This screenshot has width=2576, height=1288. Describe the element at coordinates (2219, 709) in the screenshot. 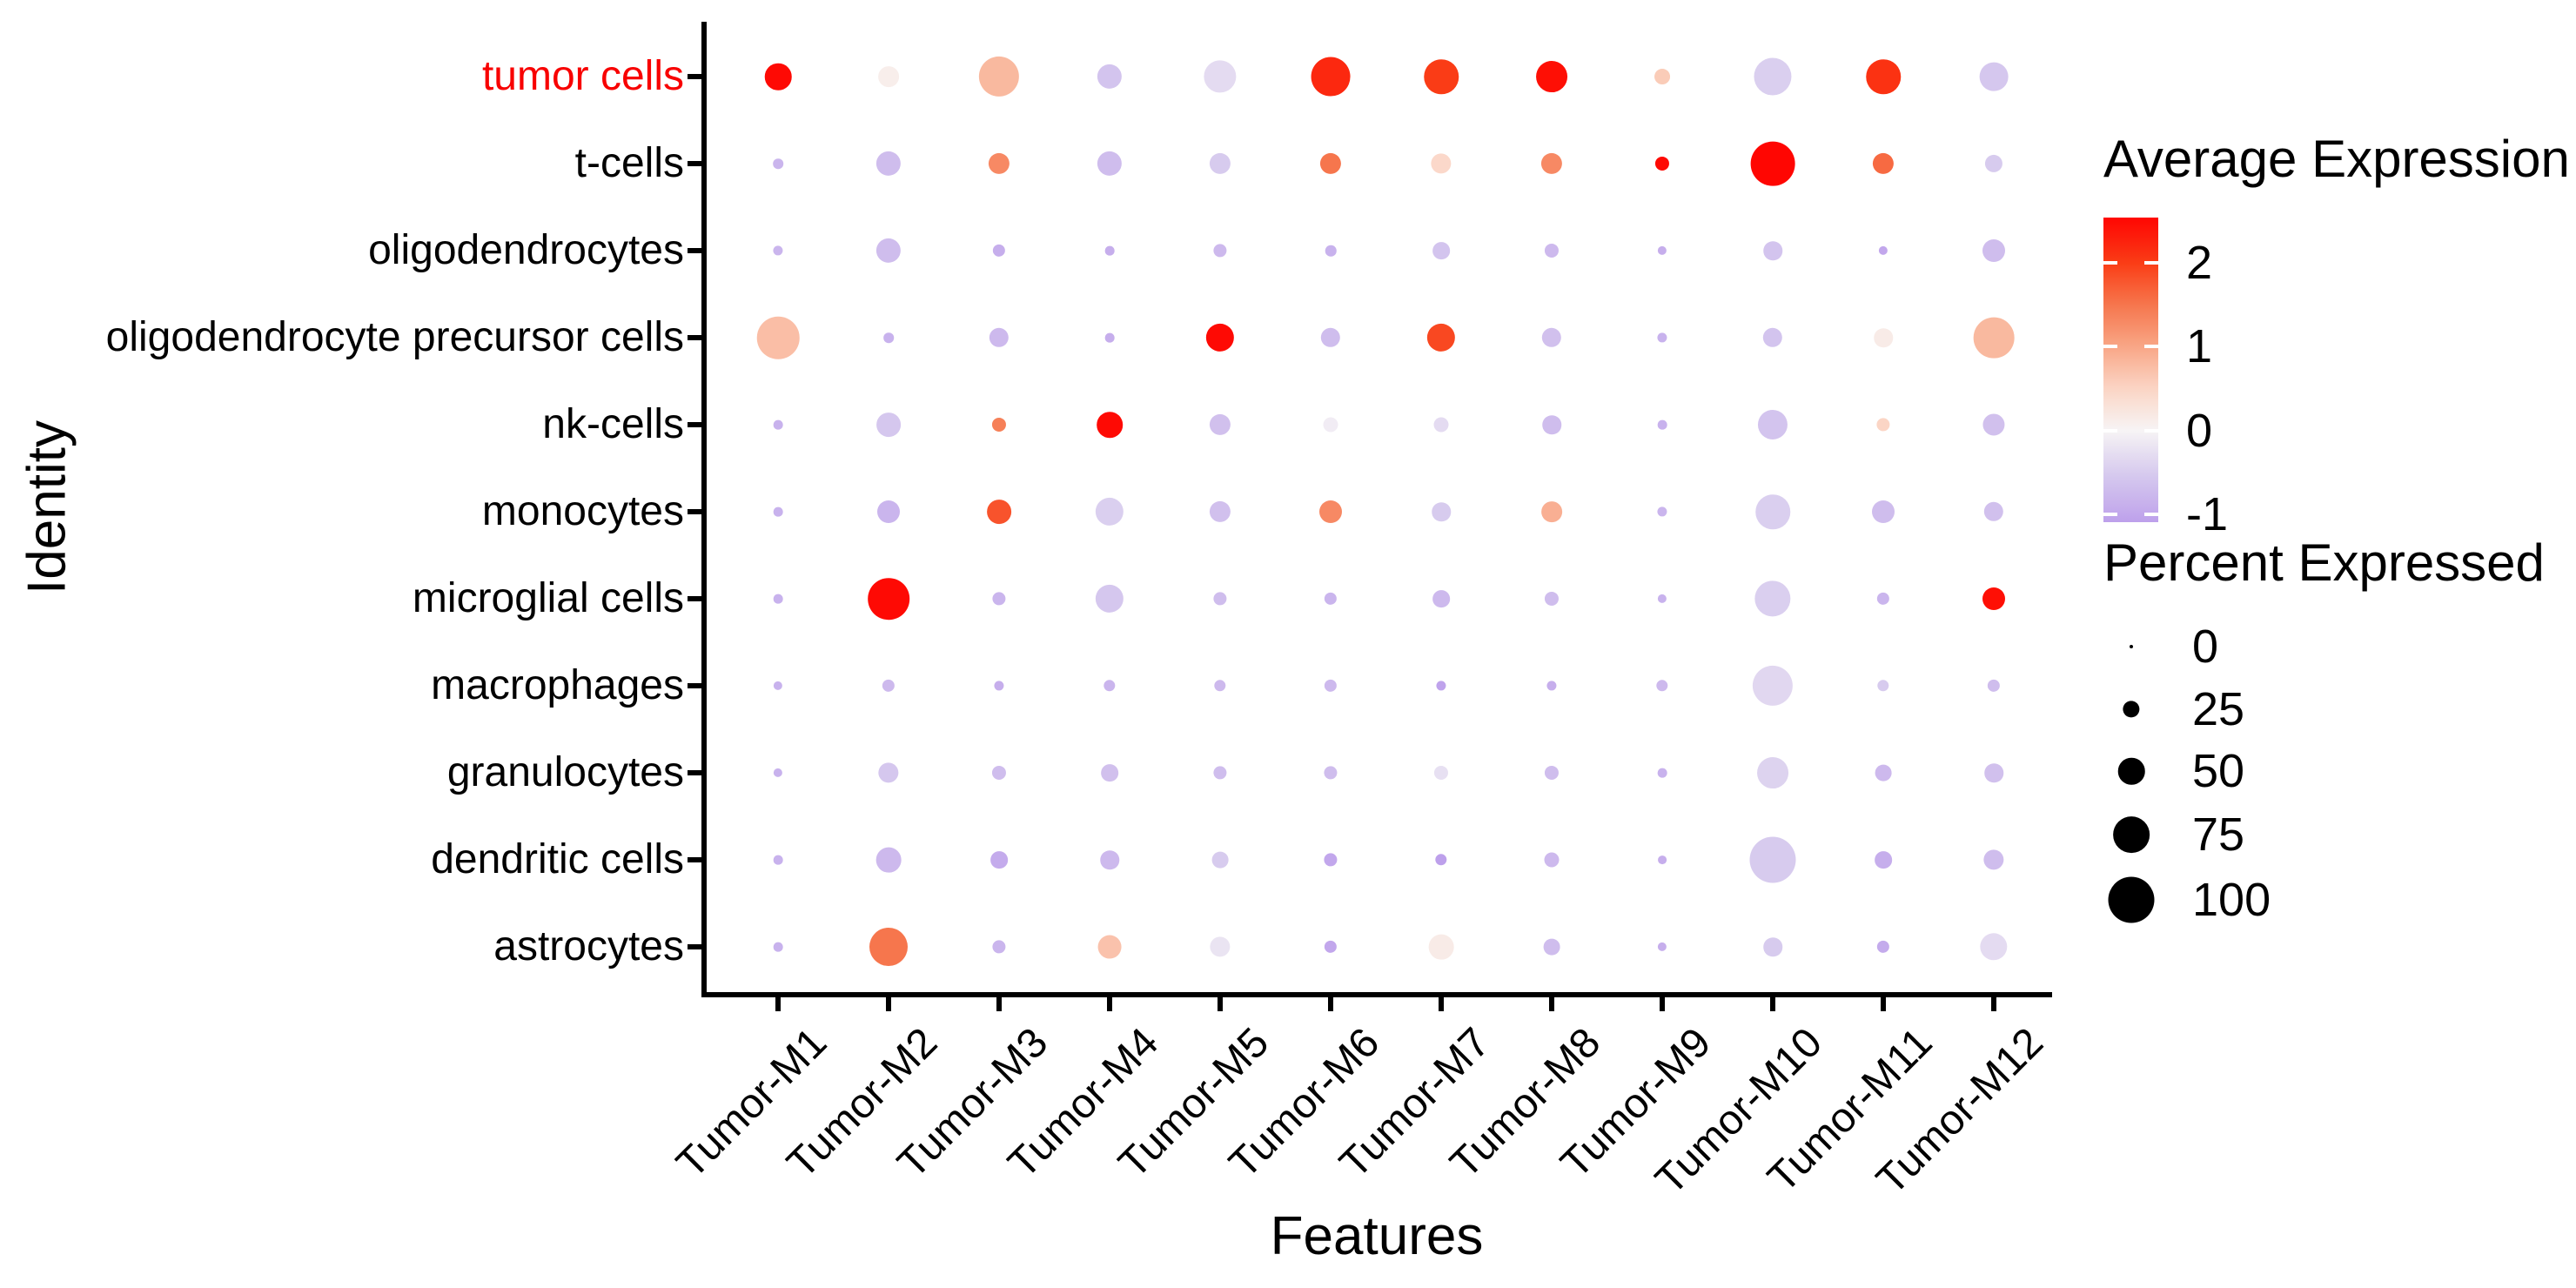

I see `size-legend-label: 25` at that location.